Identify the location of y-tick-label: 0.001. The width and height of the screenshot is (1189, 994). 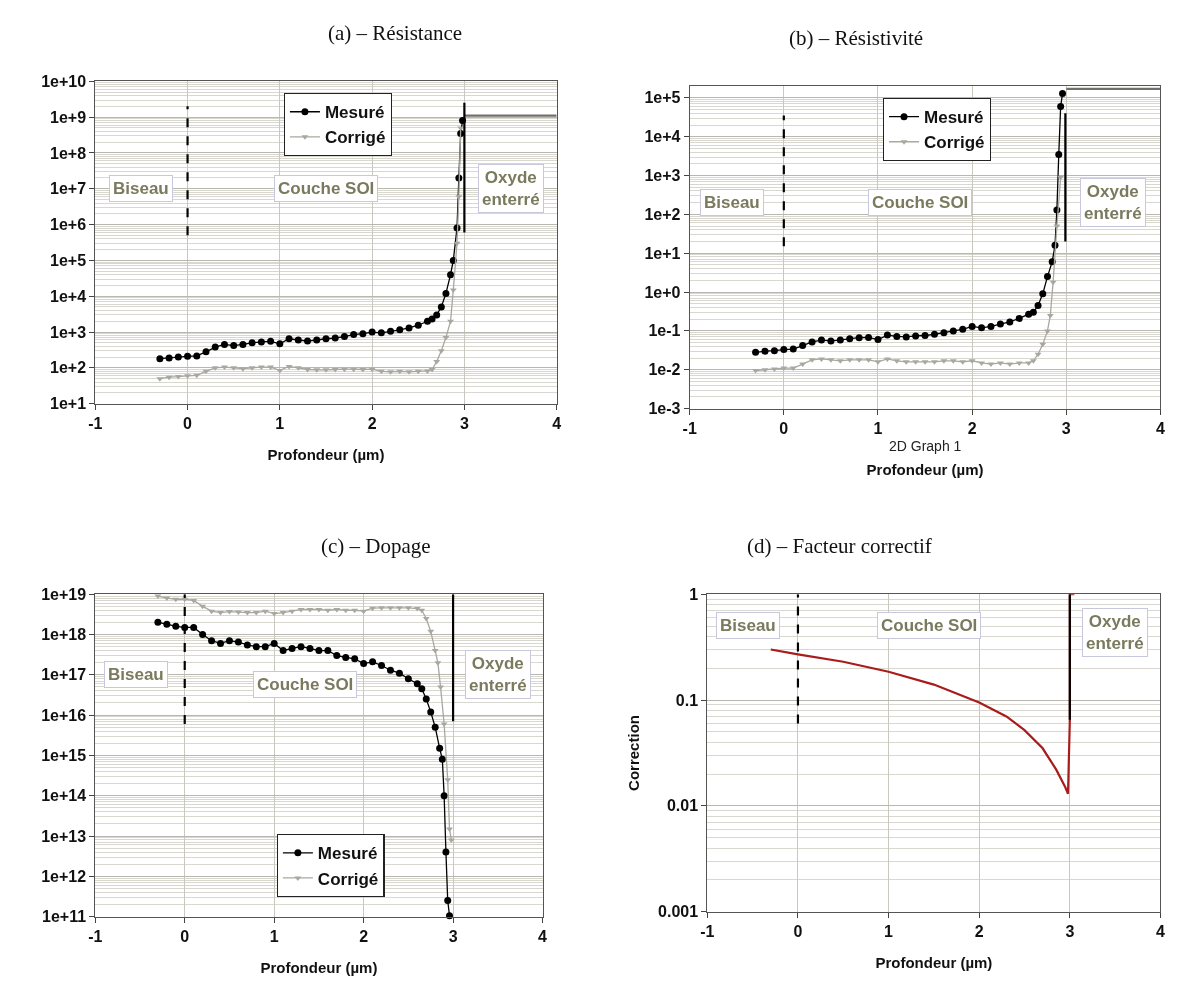
(678, 912).